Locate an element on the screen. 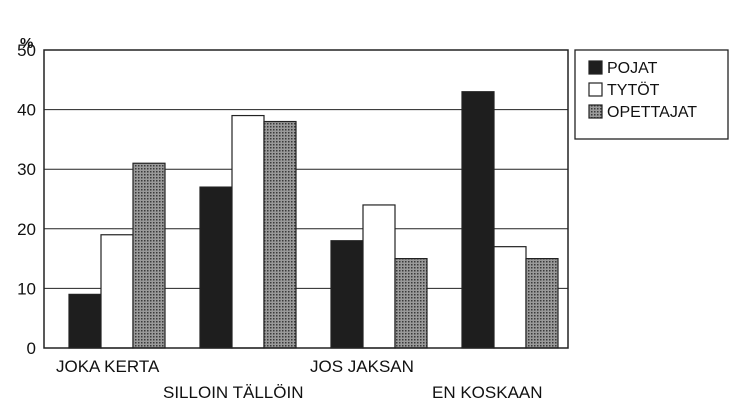 This screenshot has width=742, height=401. legend-label-opettajat: OPETTAJAT is located at coordinates (652, 112).